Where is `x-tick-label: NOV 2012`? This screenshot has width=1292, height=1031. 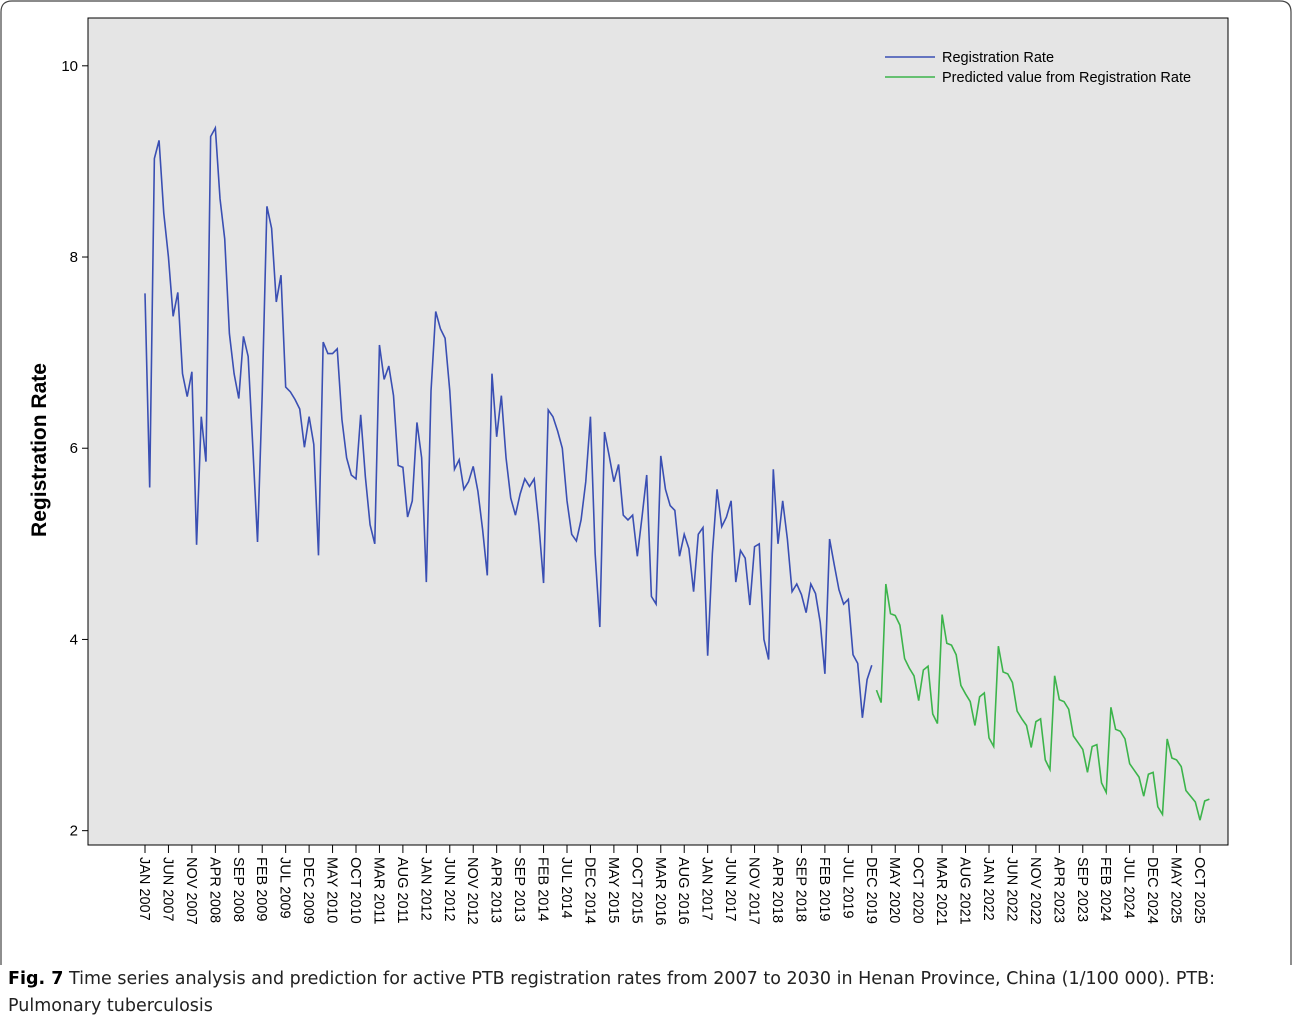 x-tick-label: NOV 2012 is located at coordinates (472, 891).